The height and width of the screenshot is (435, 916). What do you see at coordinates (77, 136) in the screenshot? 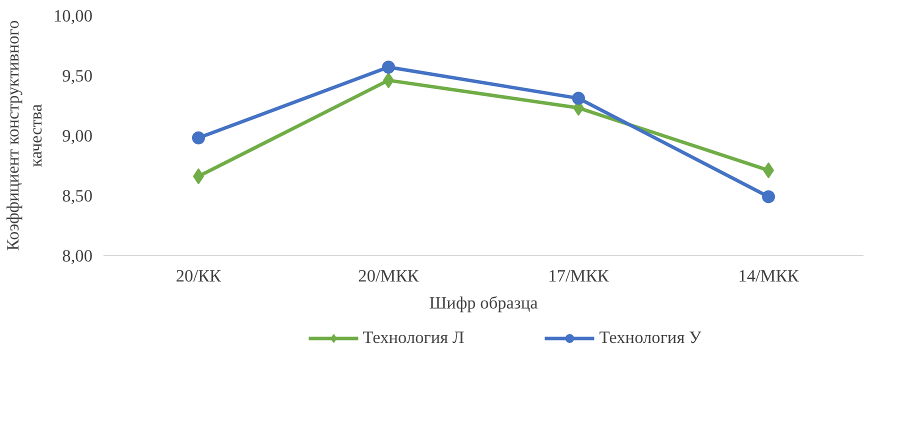
I see `y-tick-label: 9,00` at bounding box center [77, 136].